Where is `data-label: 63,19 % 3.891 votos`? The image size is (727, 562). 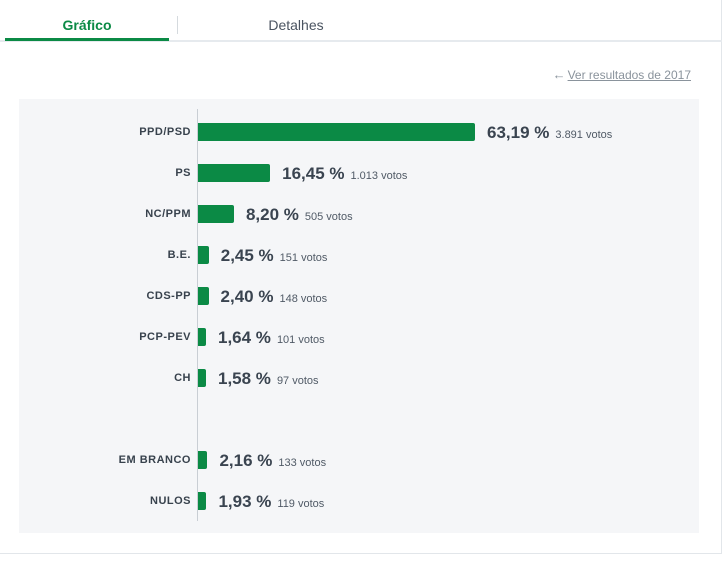
data-label: 63,19 % 3.891 votos is located at coordinates (549, 134).